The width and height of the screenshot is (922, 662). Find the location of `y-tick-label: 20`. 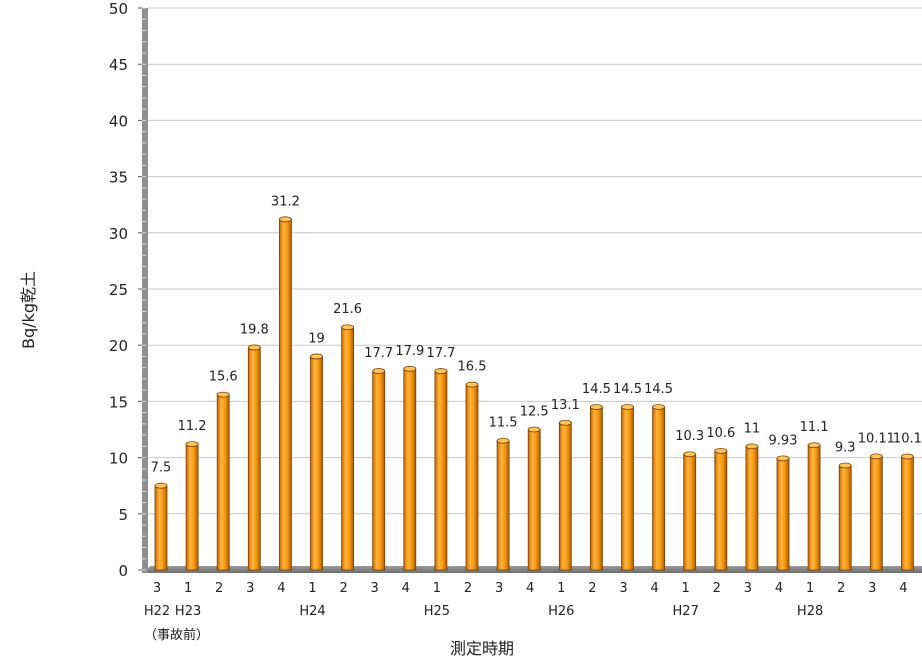

y-tick-label: 20 is located at coordinates (118, 346).